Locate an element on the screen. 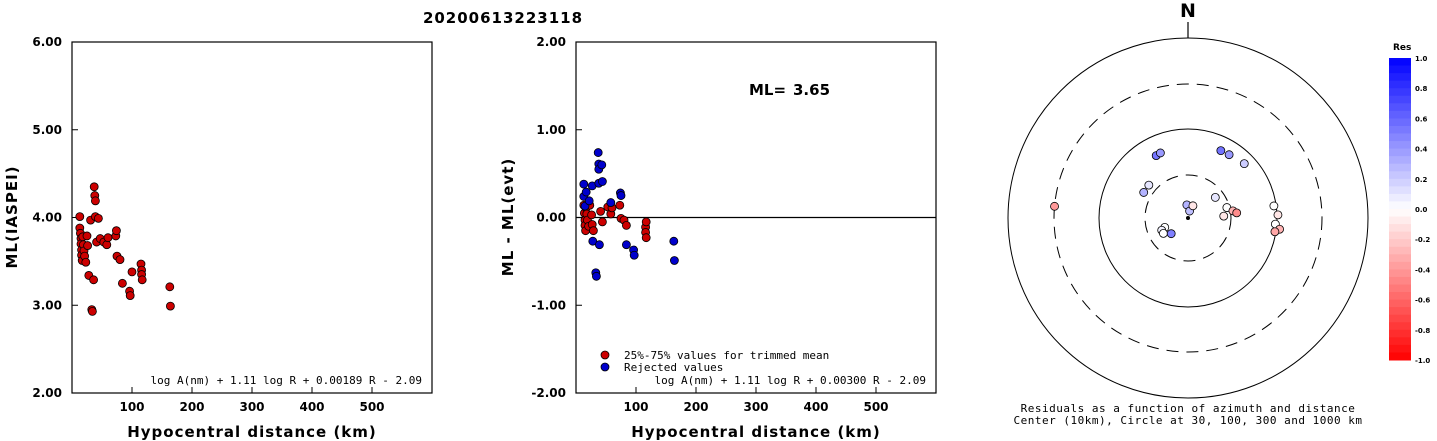 This screenshot has height=441, width=1437. y-tick-label: 1.00 is located at coordinates (551, 130).